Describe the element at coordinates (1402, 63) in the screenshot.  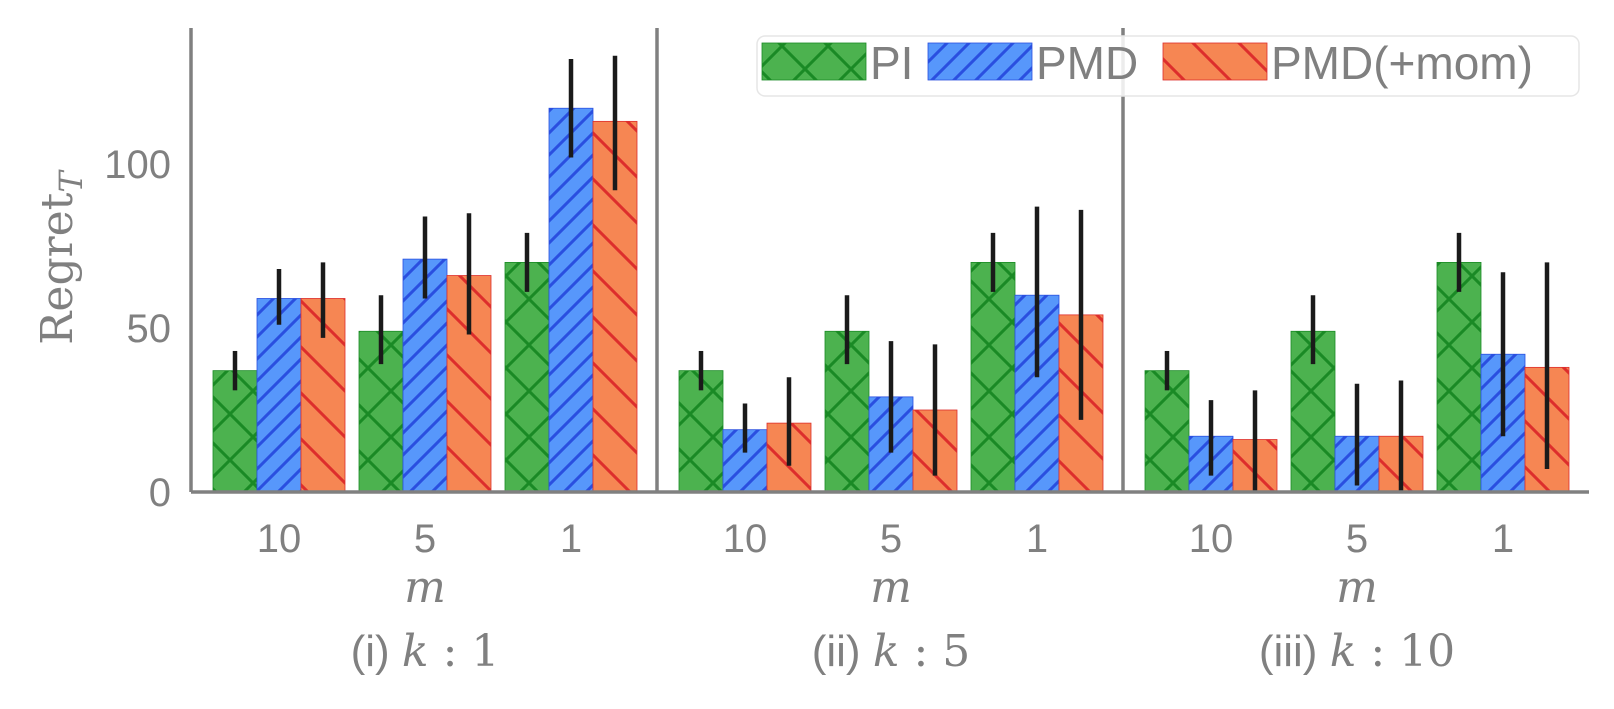
I see `legend-label: PMD(+mom)` at that location.